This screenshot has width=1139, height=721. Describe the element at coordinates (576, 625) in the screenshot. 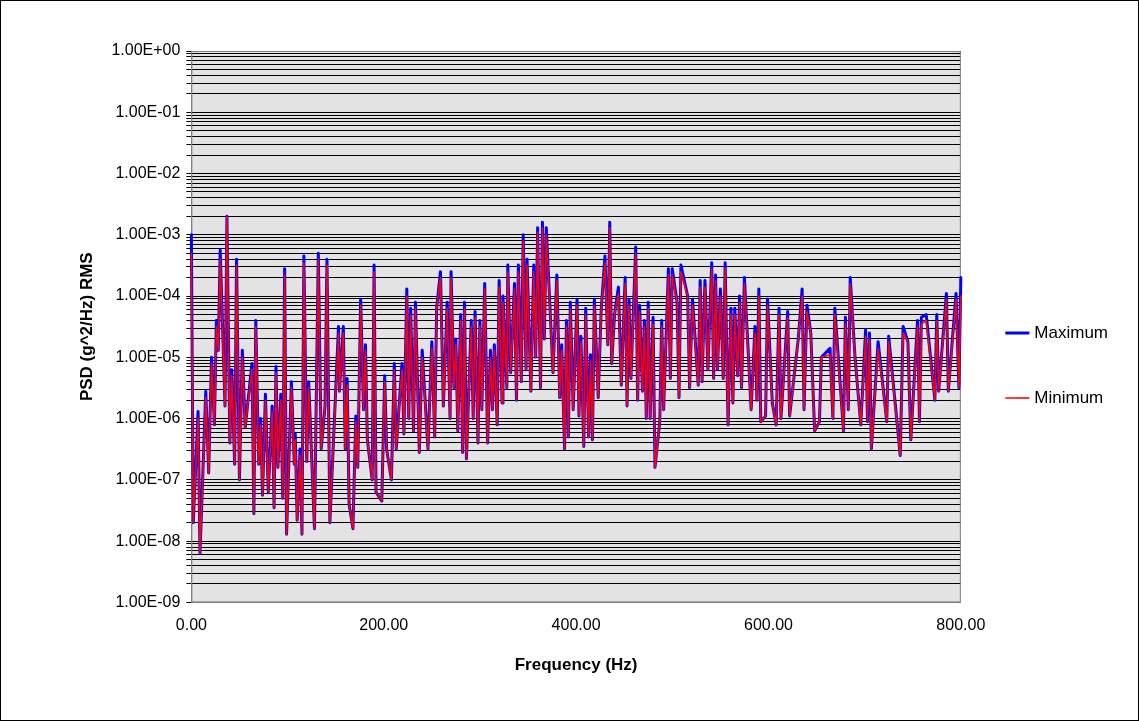

I see `x-tick-label: 400.00` at that location.